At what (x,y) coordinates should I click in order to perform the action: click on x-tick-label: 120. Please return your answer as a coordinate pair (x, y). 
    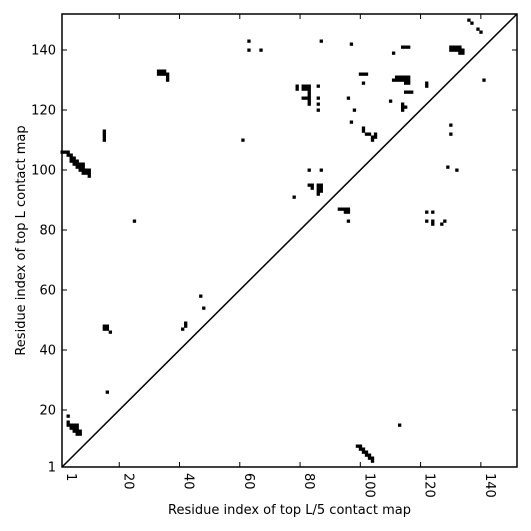
    Looking at the image, I should click on (429, 485).